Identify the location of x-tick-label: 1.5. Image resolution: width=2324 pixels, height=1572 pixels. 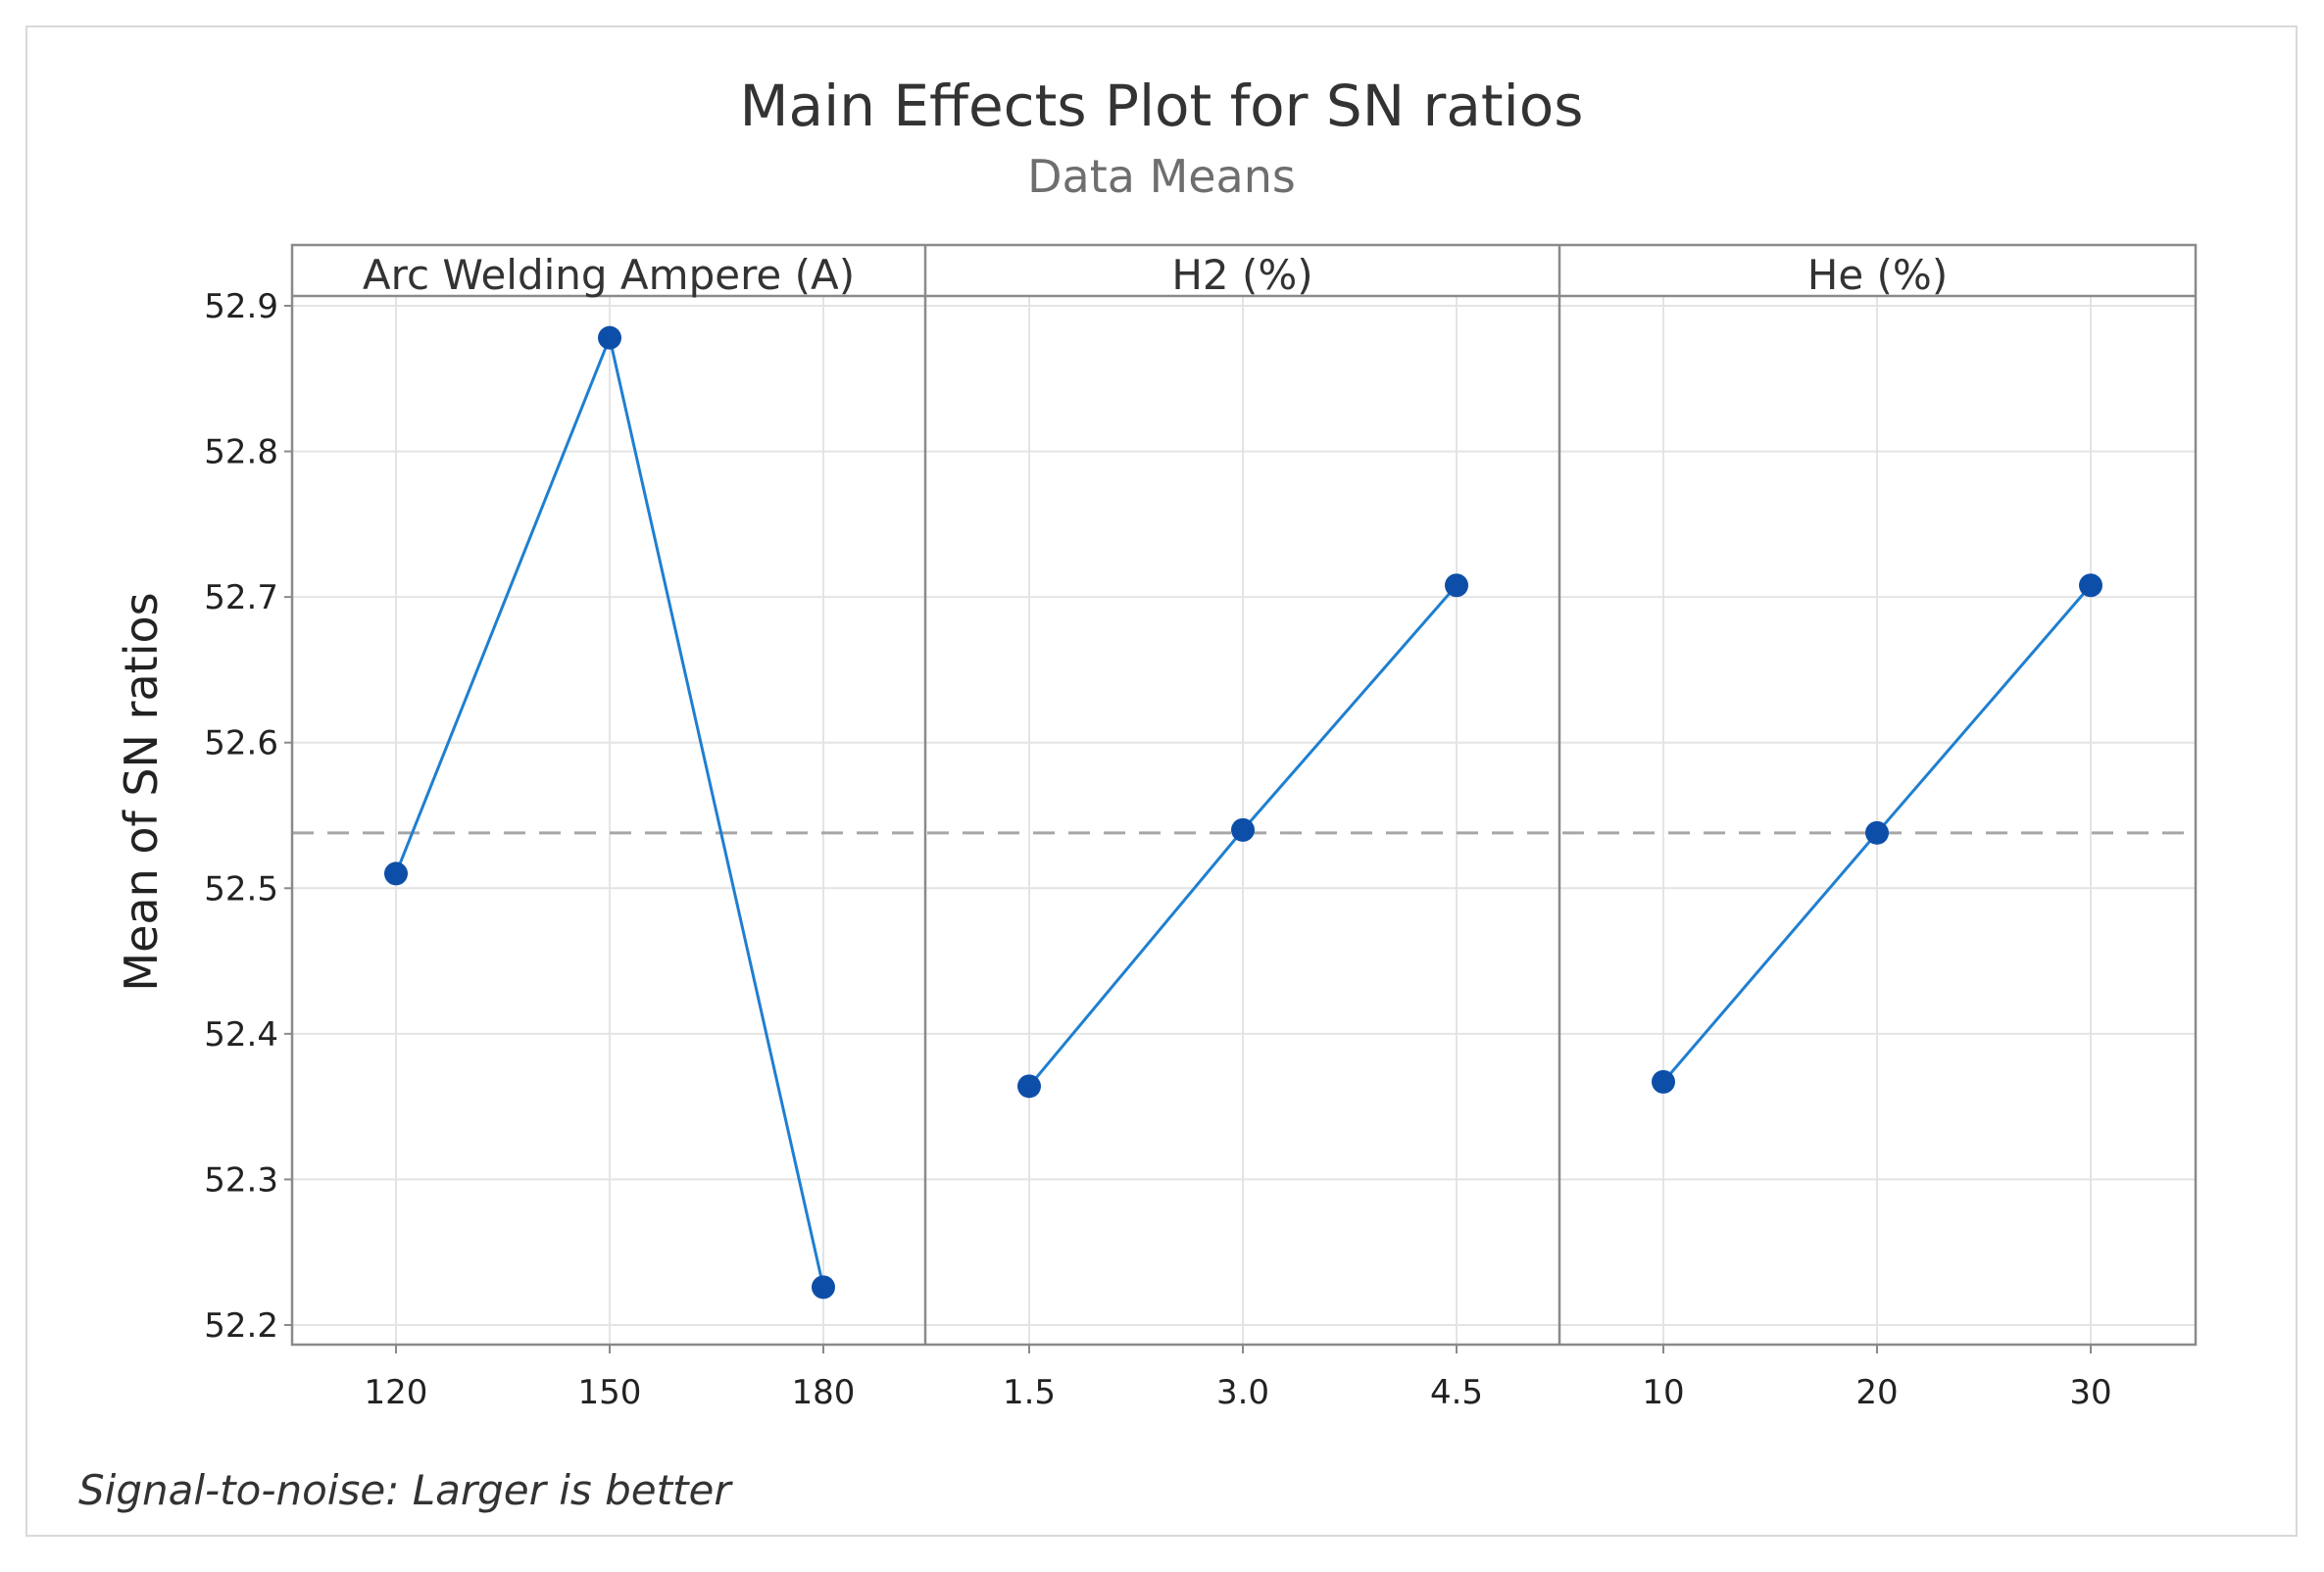
(1029, 1392).